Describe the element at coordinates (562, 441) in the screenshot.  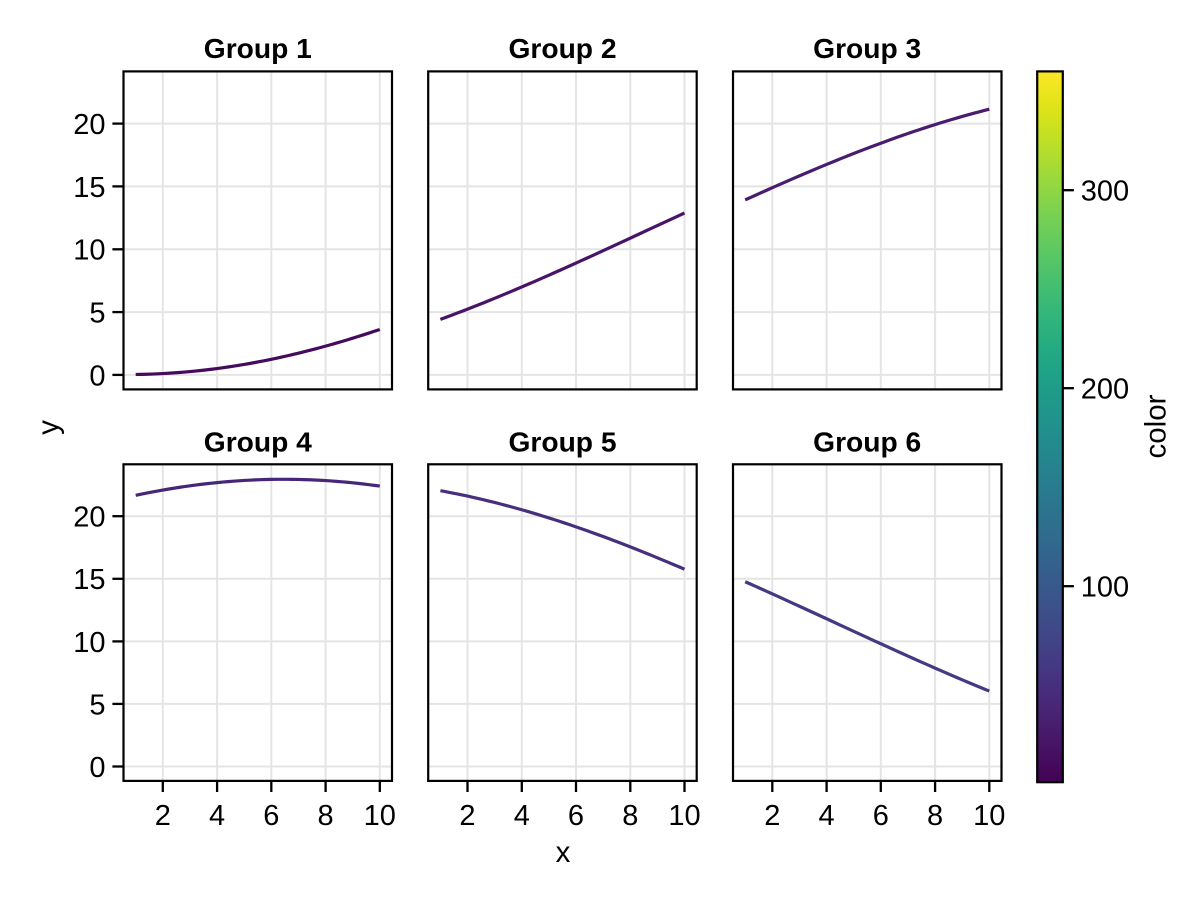
I see `svg-text: Group 5` at that location.